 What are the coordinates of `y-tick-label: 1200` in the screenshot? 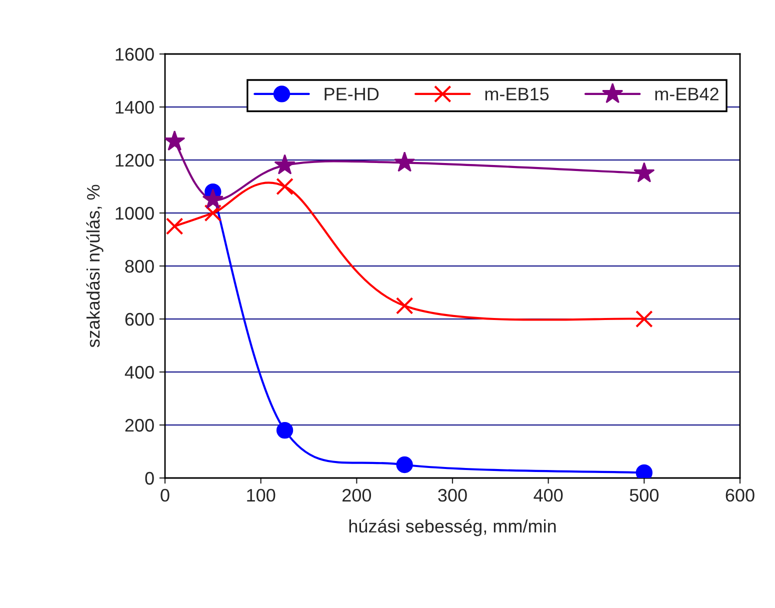 It's located at (135, 160).